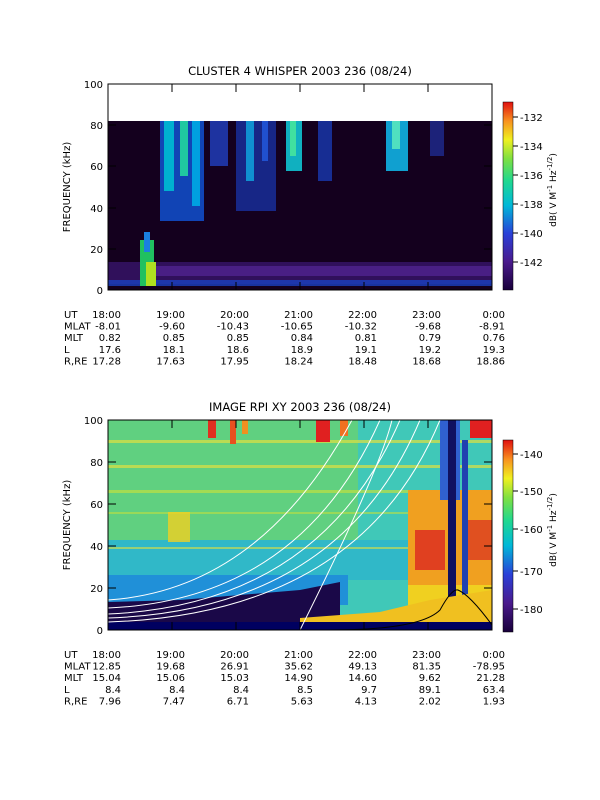  I want to click on ephemeris-value: 19.68, so click(170, 667).